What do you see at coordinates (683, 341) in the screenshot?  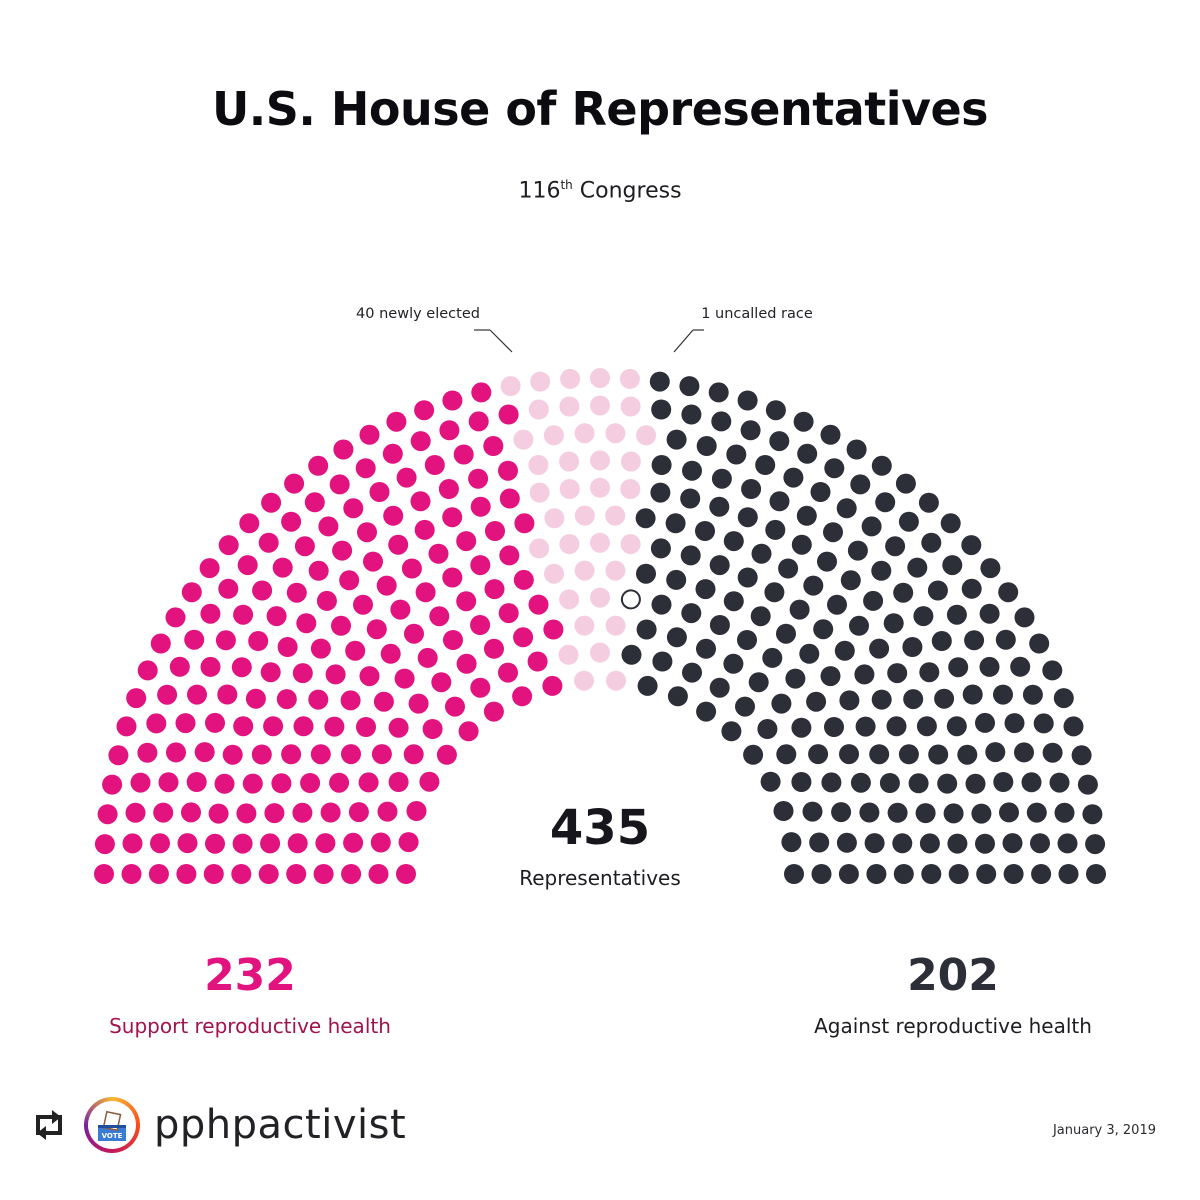 I see `annotation-uncalled-leader` at bounding box center [683, 341].